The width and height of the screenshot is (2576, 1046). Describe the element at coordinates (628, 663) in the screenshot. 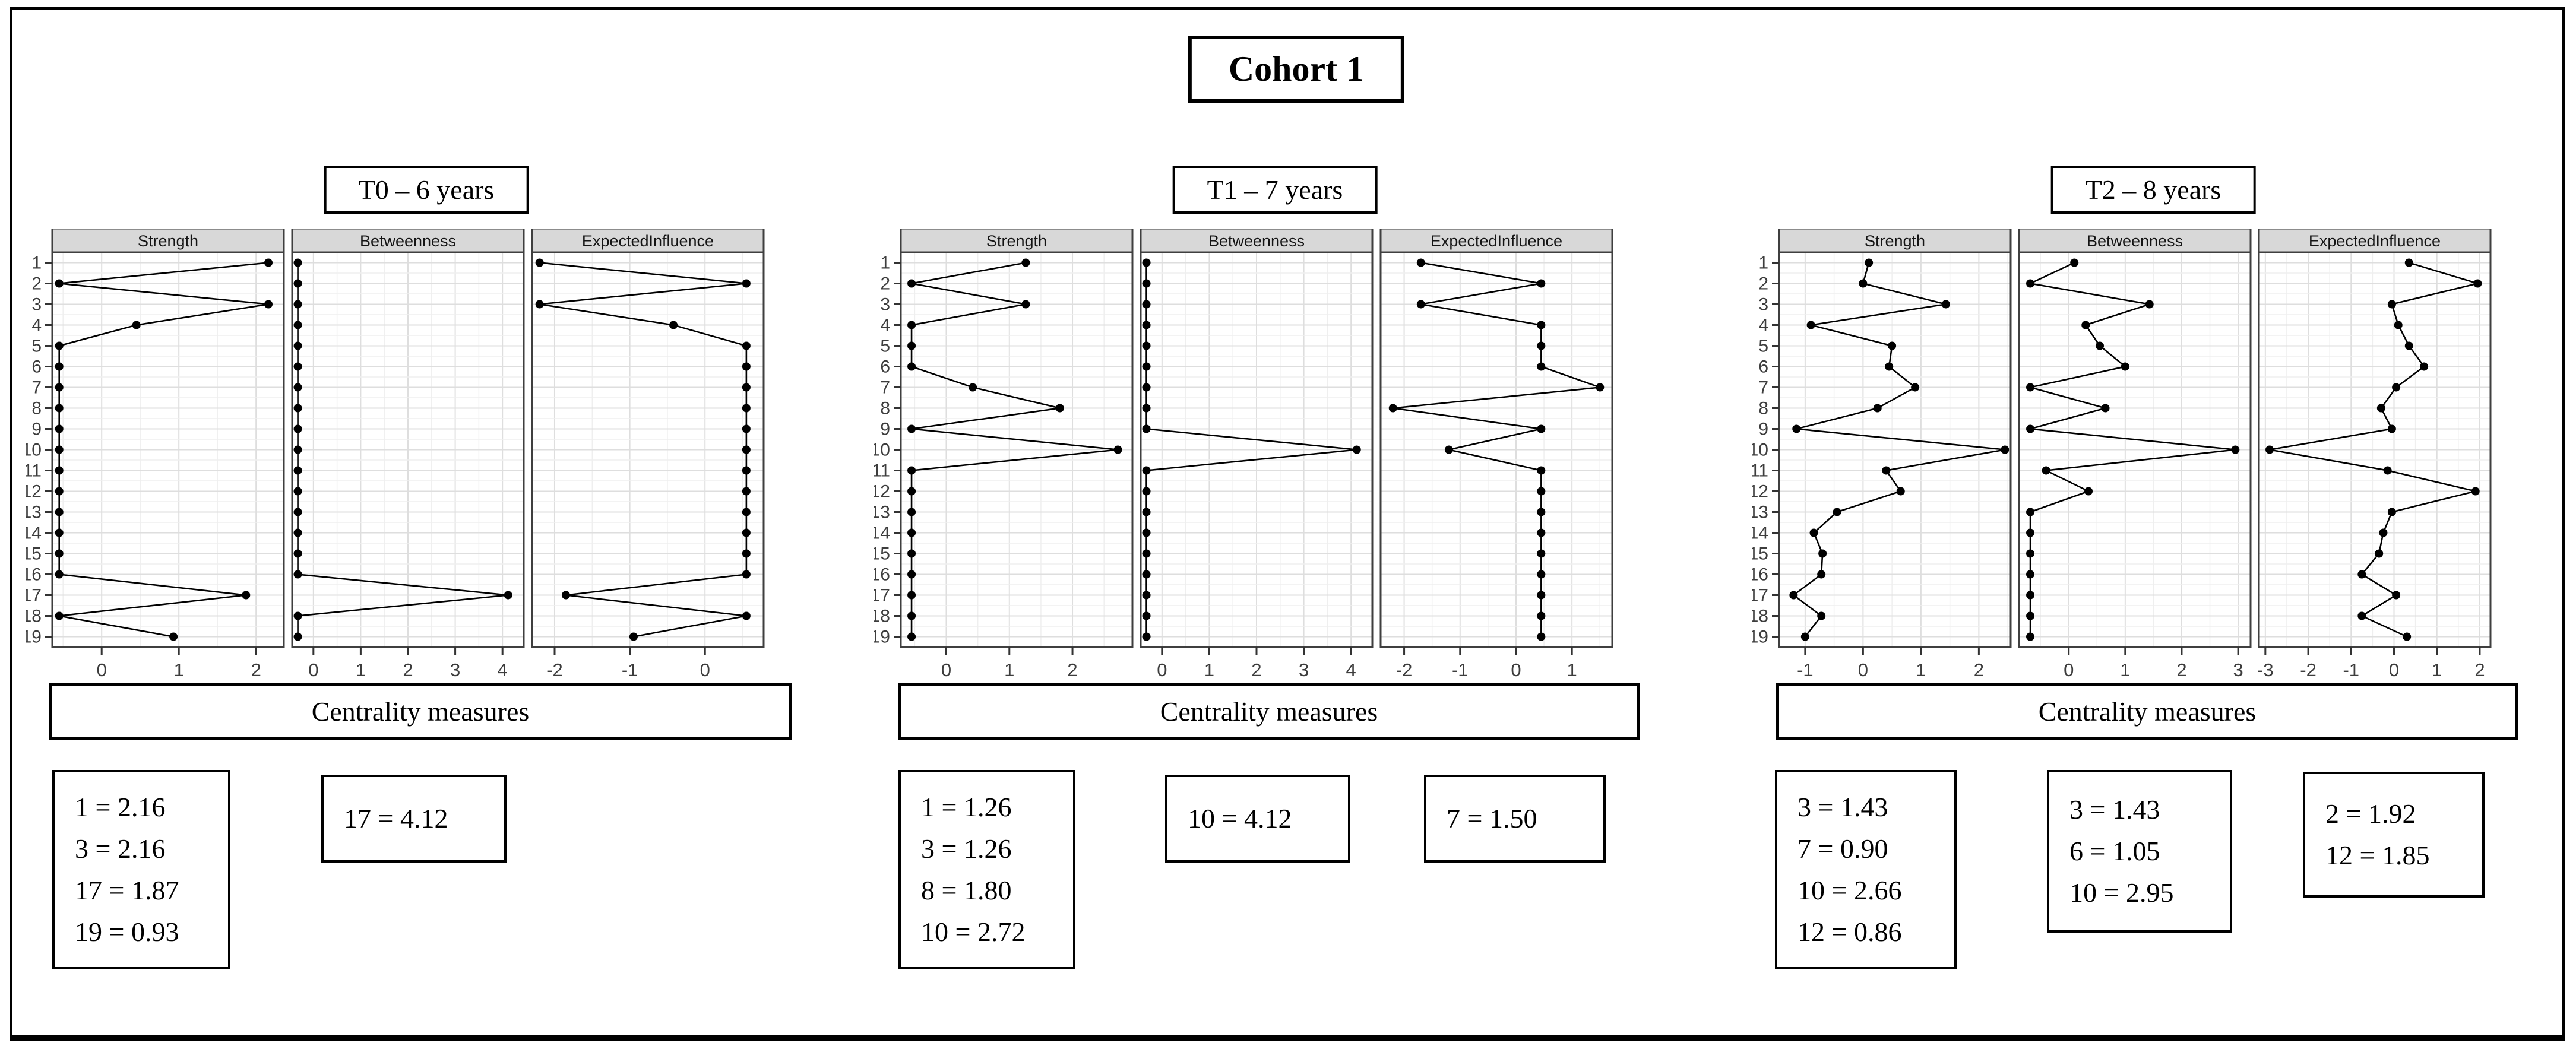

I see `x-axis: -2 -1 0` at that location.